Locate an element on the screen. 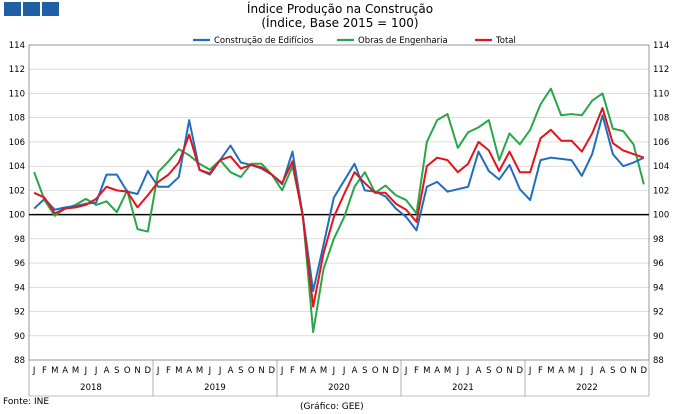 This screenshot has width=680, height=414. x-tick-month-47: D is located at coordinates (520, 371).